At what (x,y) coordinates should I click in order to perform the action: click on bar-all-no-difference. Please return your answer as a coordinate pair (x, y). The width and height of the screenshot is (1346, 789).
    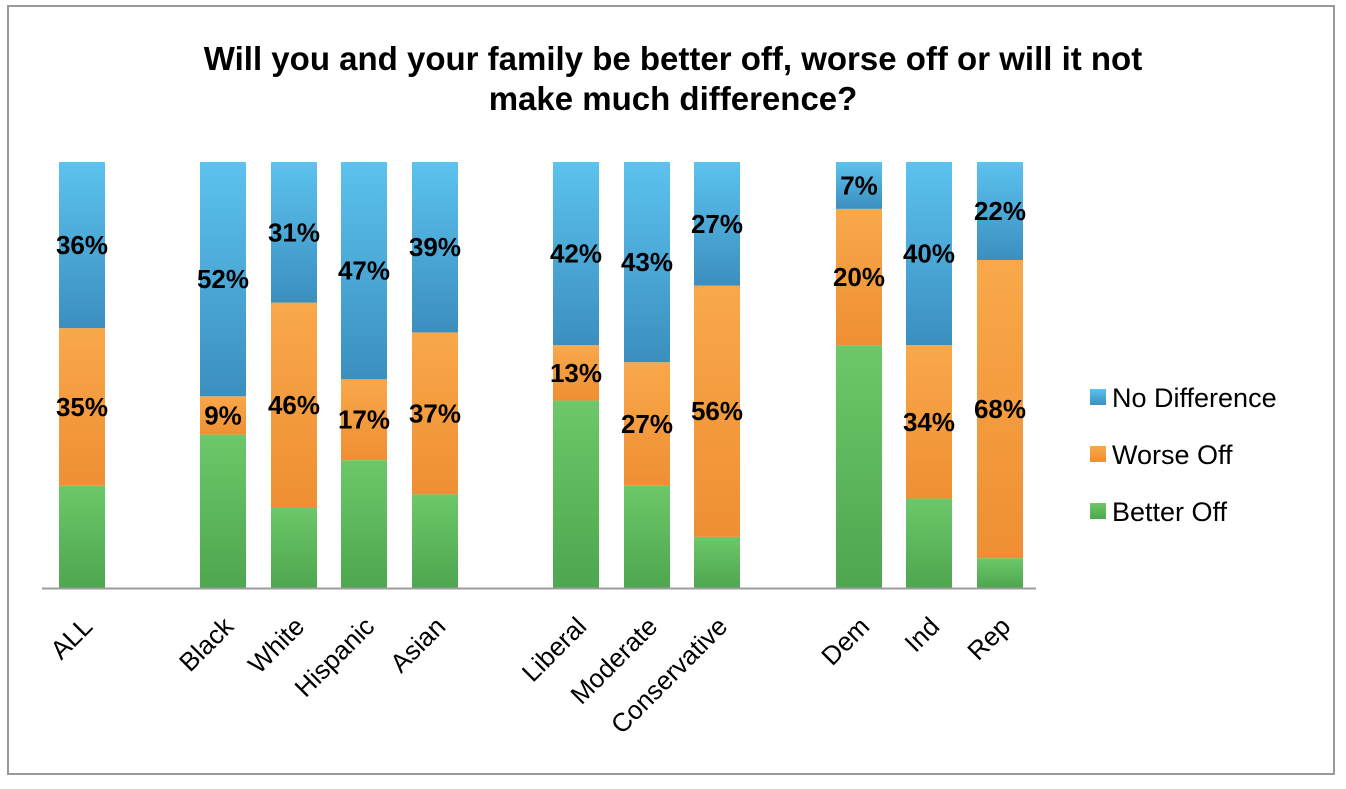
    Looking at the image, I should click on (82, 245).